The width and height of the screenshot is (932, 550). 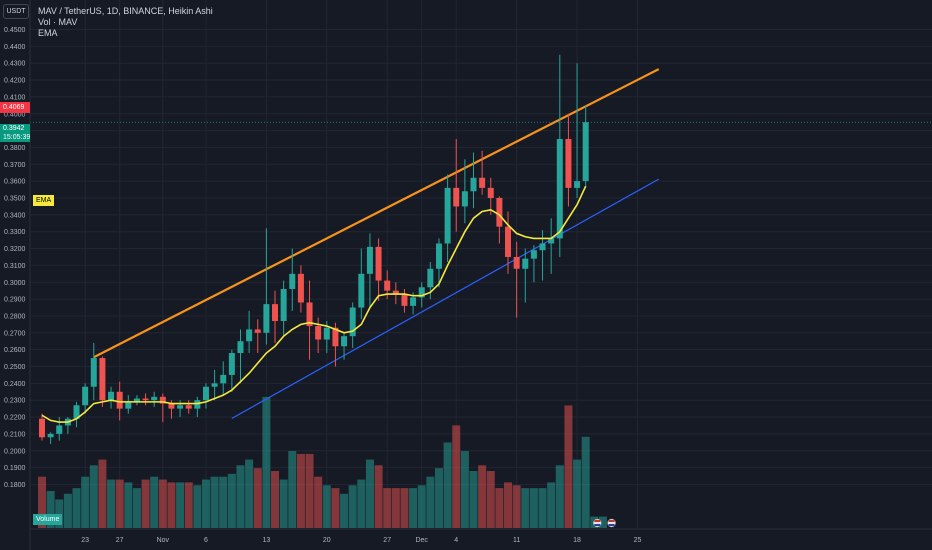 I want to click on bar-countdown: 15:05:39, so click(x=17, y=137).